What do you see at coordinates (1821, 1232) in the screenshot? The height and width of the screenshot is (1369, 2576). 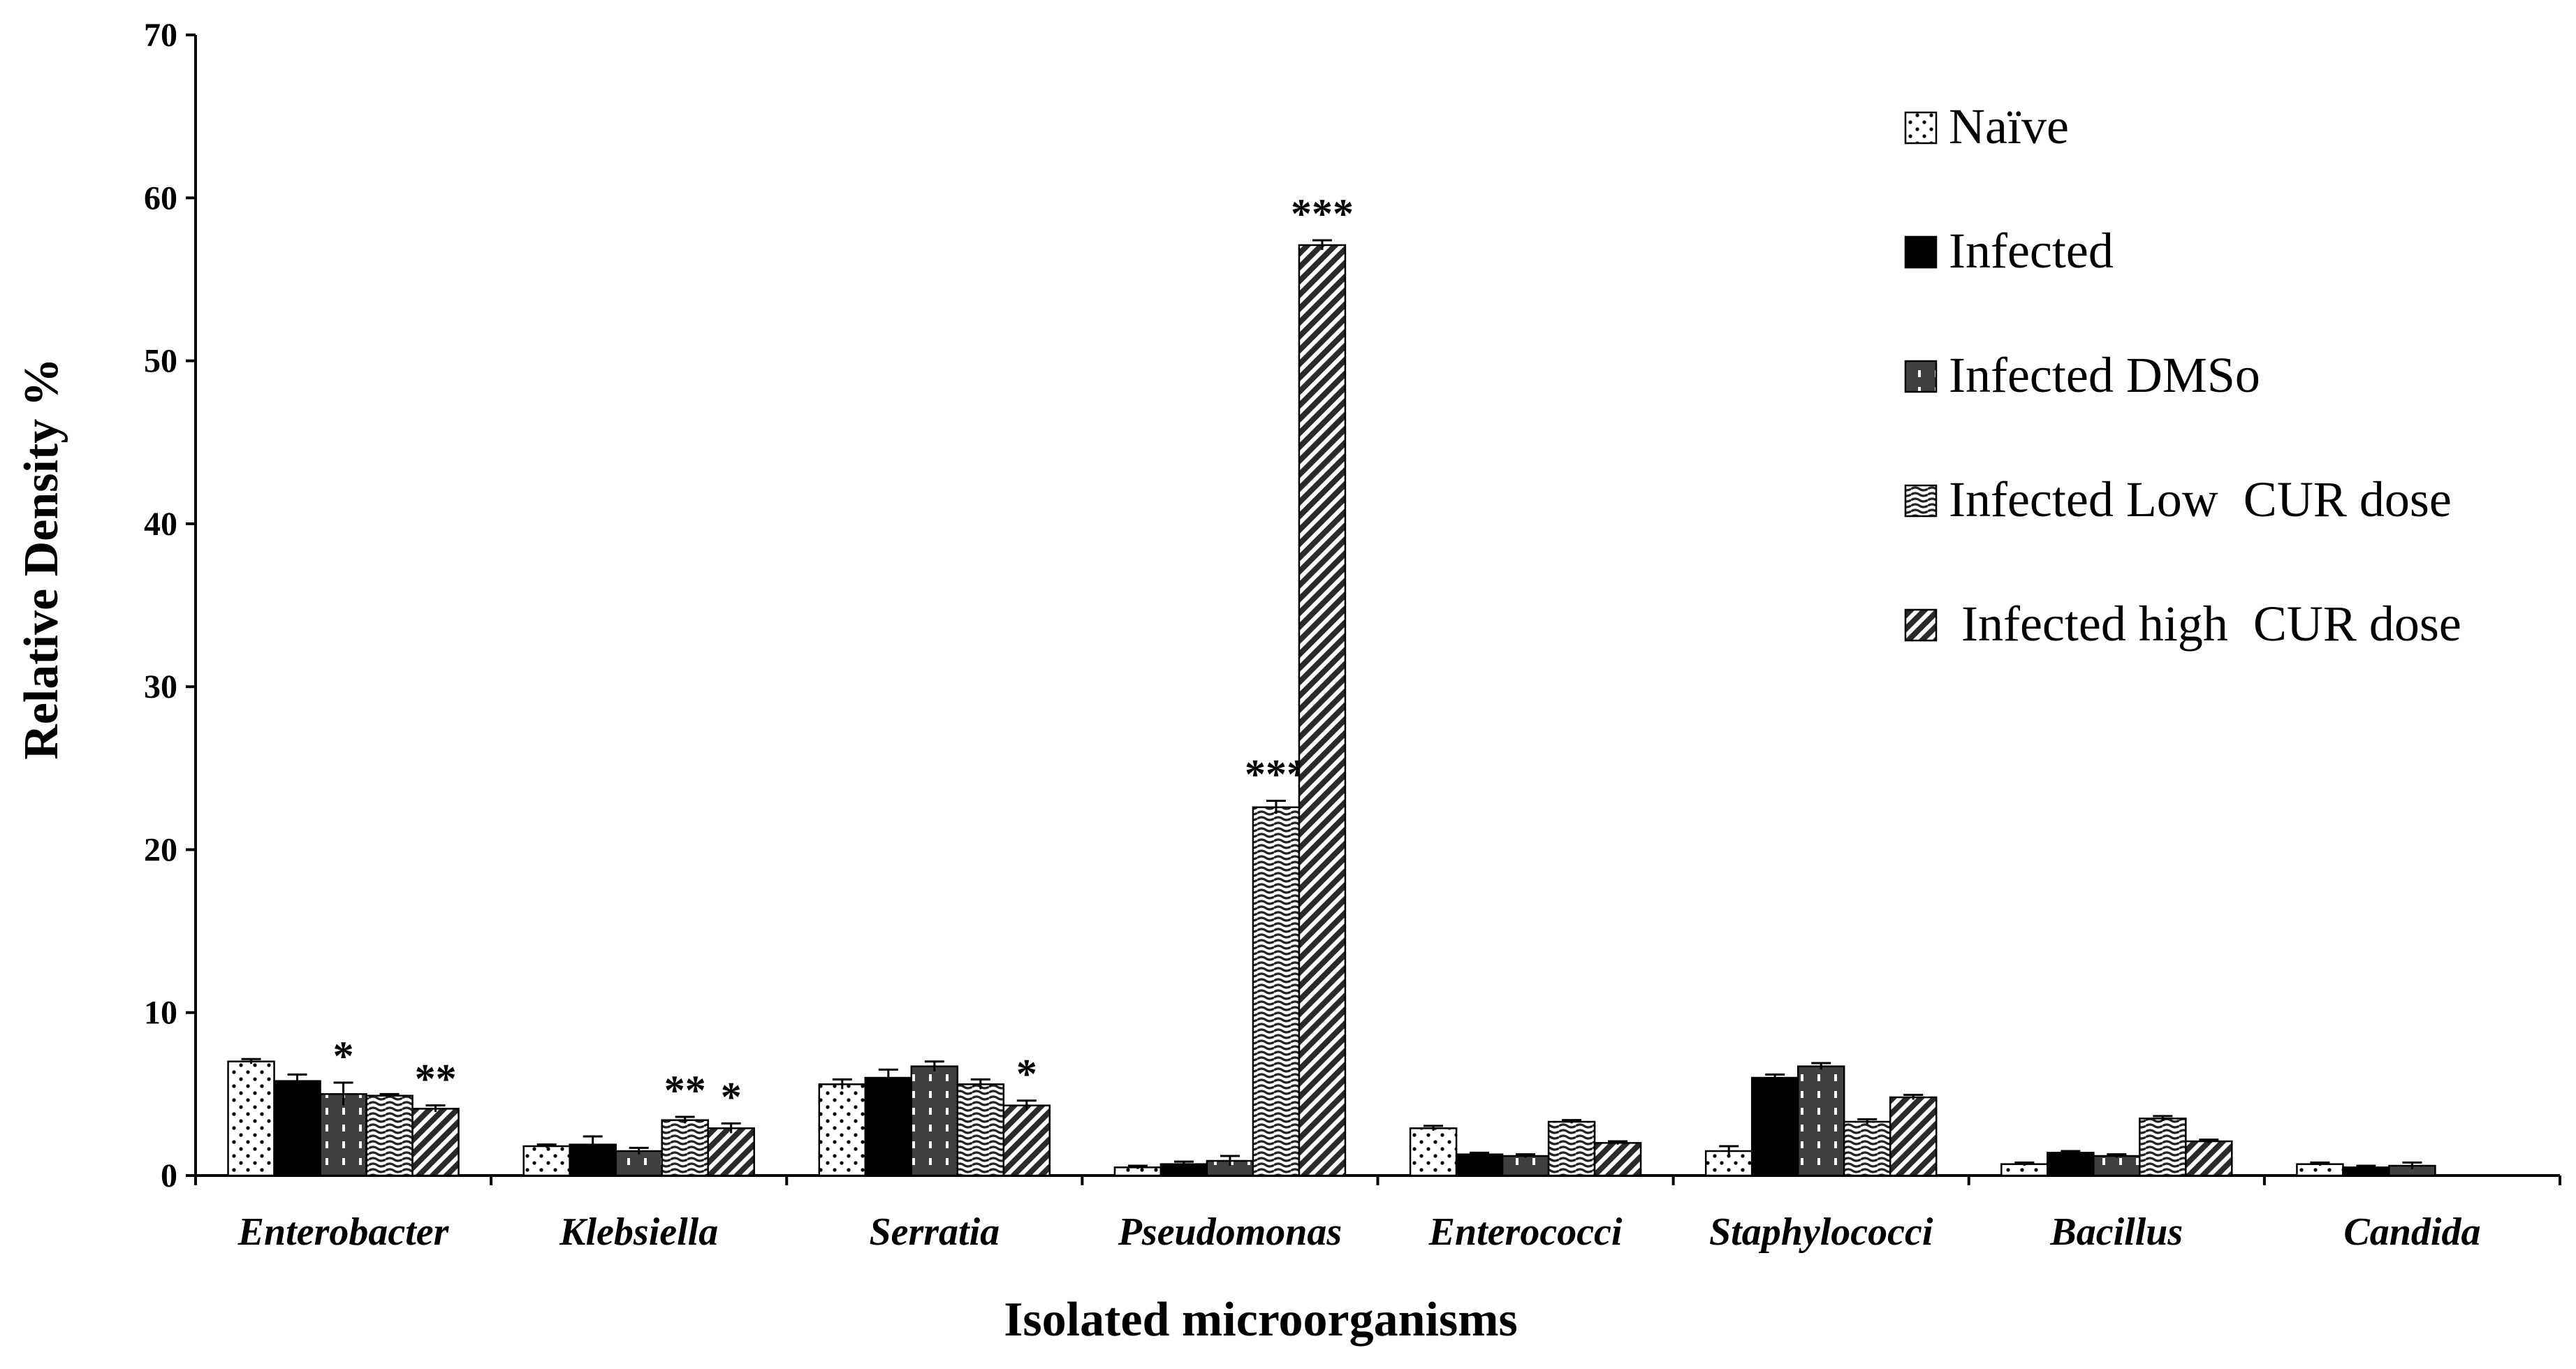 I see `category-label: Staphylococci` at bounding box center [1821, 1232].